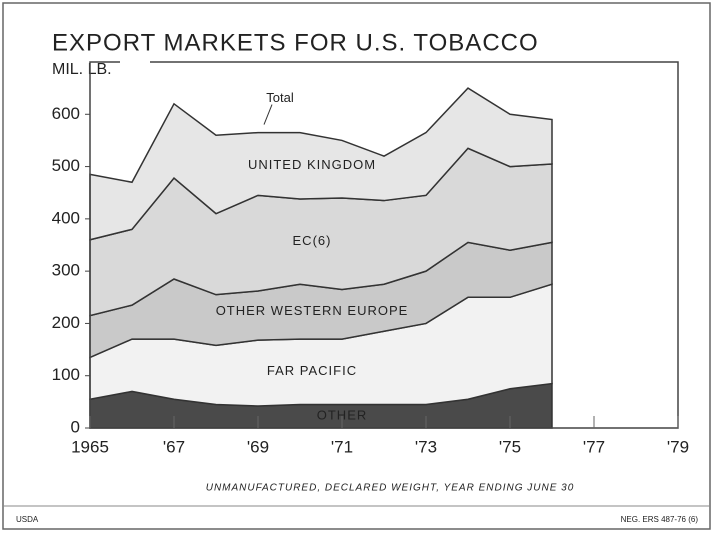 Image resolution: width=714 pixels, height=533 pixels. What do you see at coordinates (258, 446) in the screenshot?
I see `x-tick-label: '69` at bounding box center [258, 446].